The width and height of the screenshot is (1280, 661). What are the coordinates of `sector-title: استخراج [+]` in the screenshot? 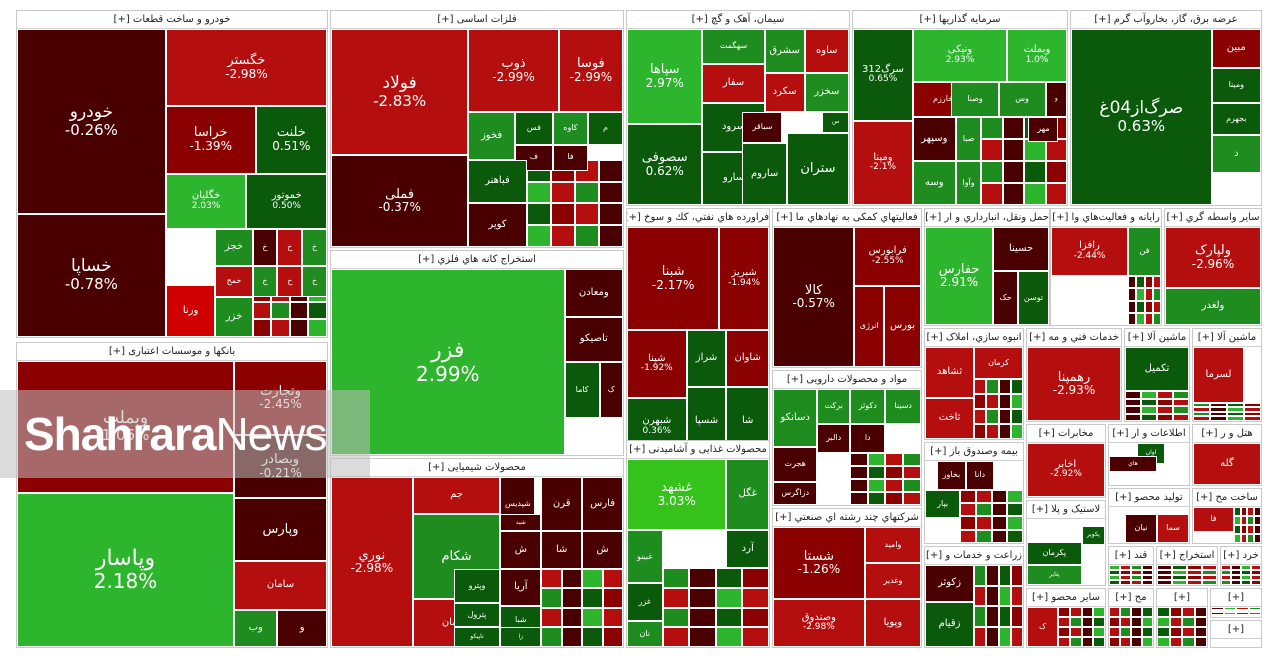 It's located at (1187, 556).